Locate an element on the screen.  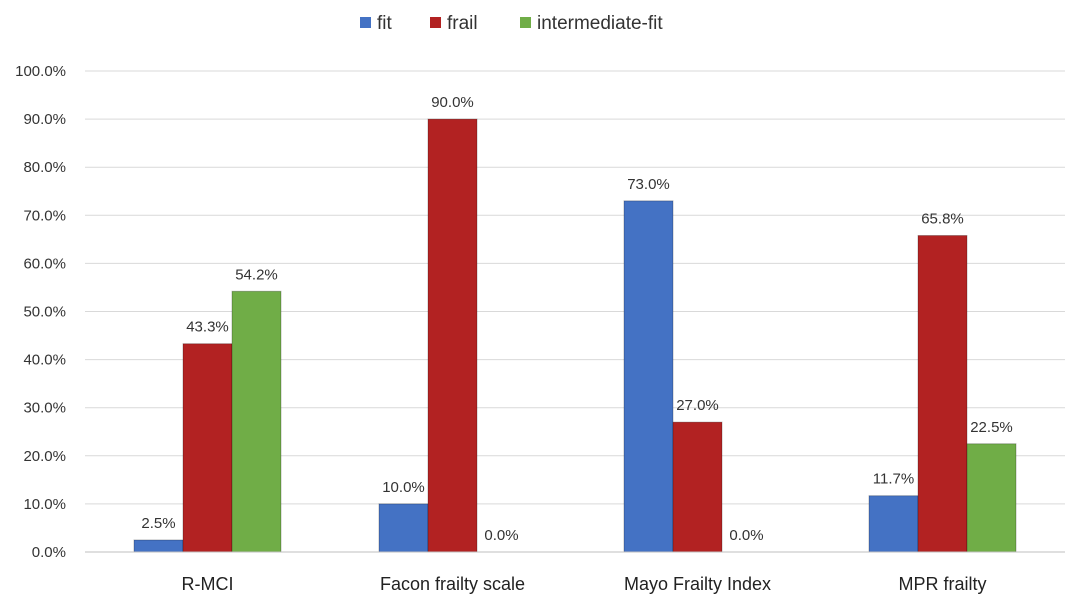
data-label-frail: 27.0% is located at coordinates (697, 405).